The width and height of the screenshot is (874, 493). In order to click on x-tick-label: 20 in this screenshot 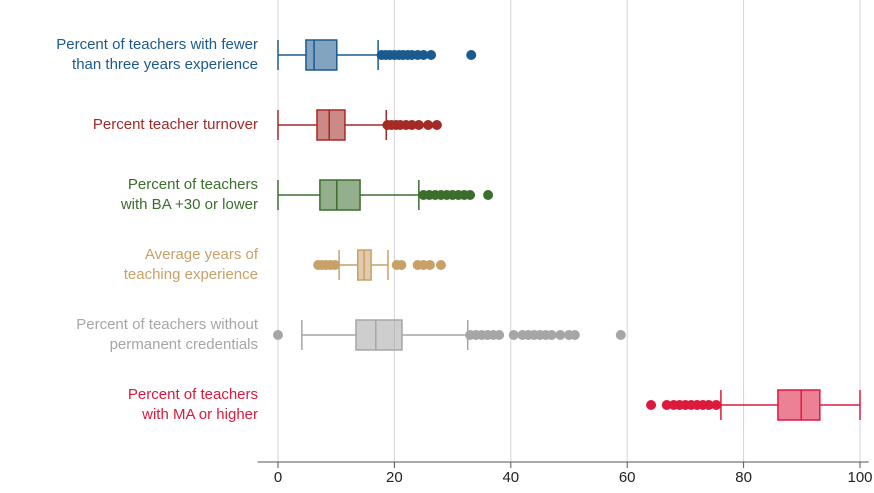, I will do `click(394, 477)`.